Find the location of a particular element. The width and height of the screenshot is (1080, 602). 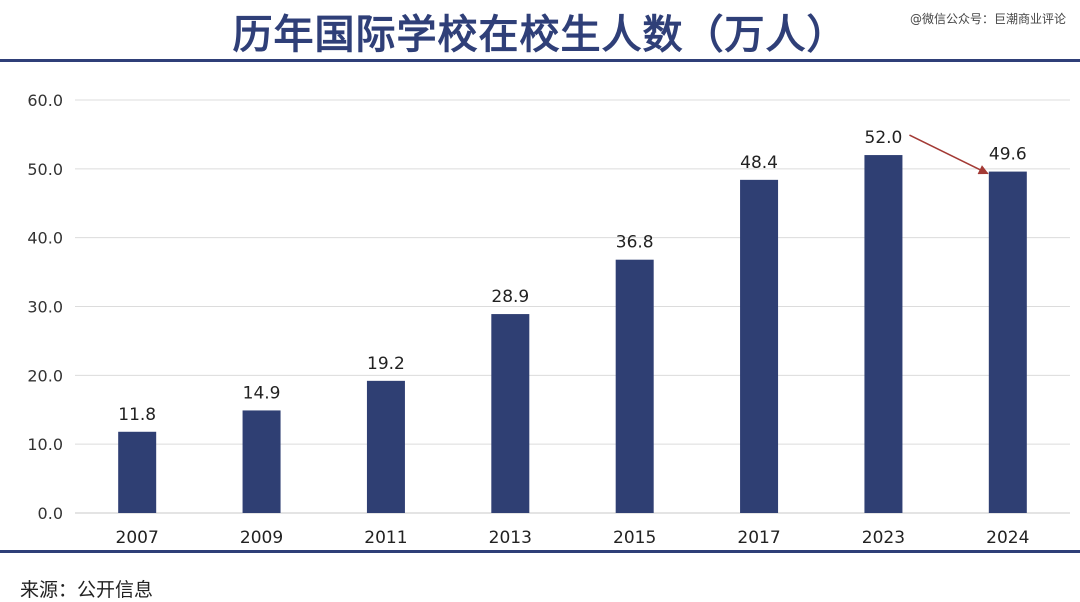

data-label: 28.9 is located at coordinates (510, 297).